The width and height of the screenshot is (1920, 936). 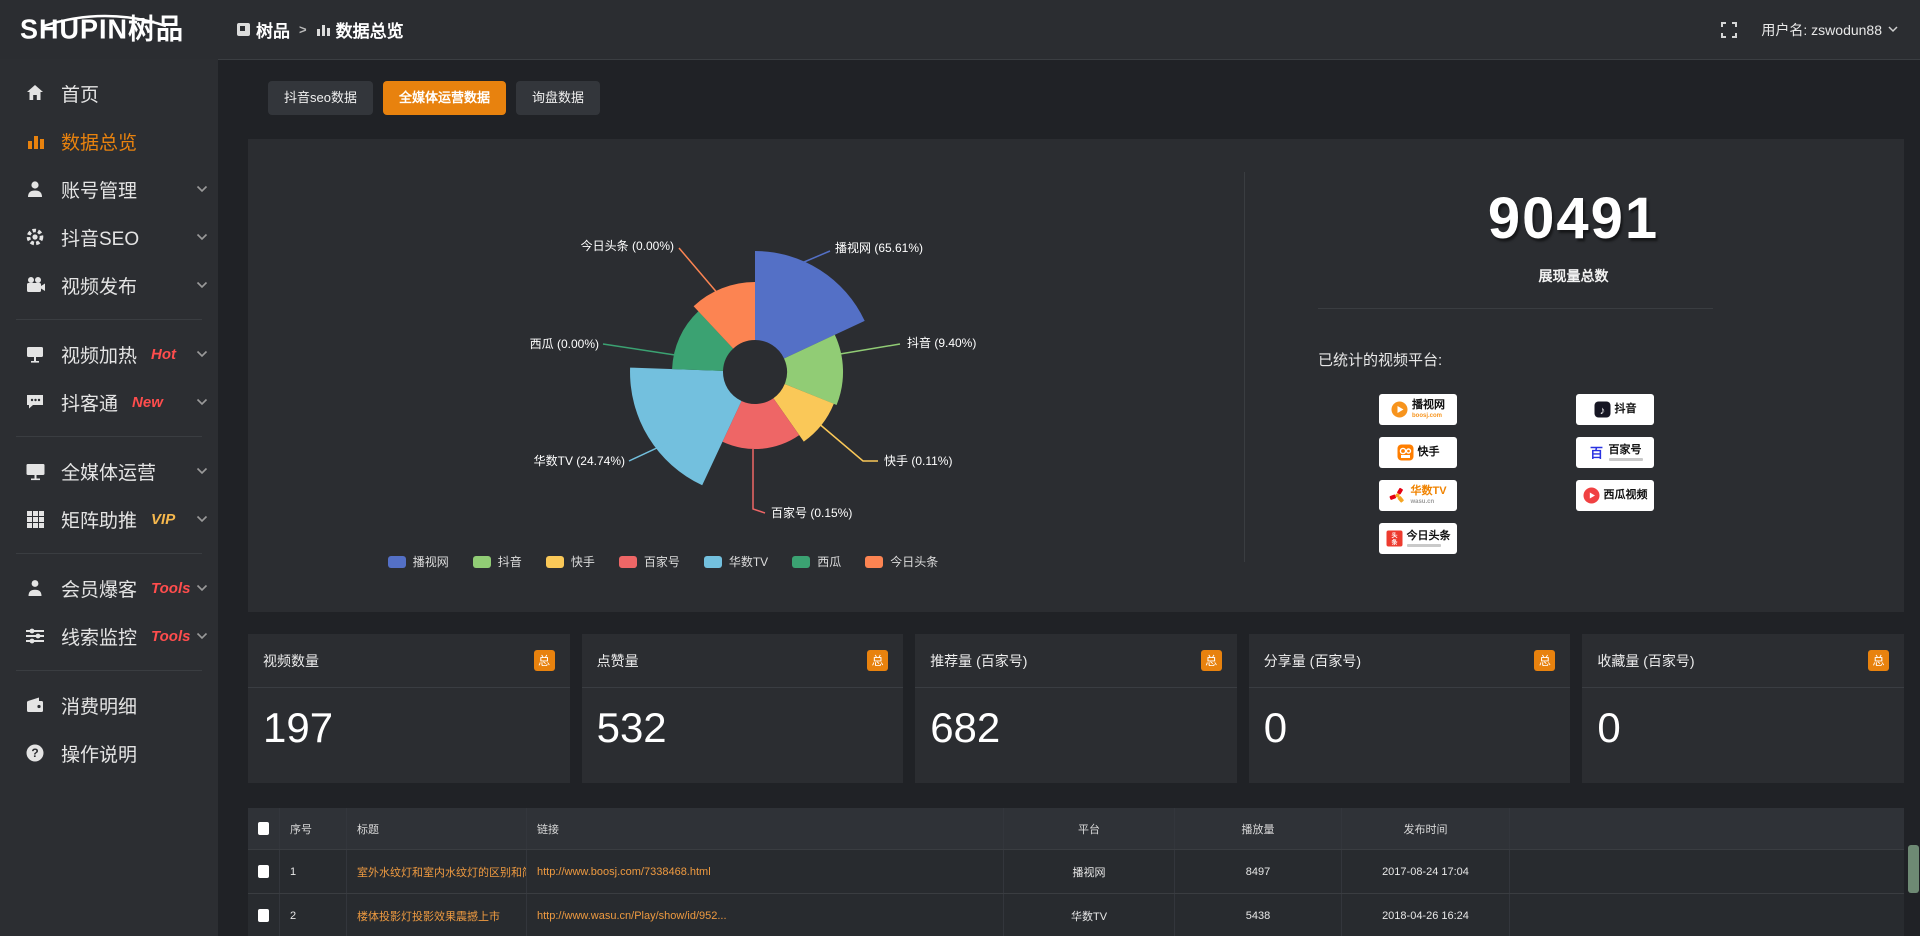 I want to click on tab-2: 全媒体运营数据, so click(x=444, y=98).